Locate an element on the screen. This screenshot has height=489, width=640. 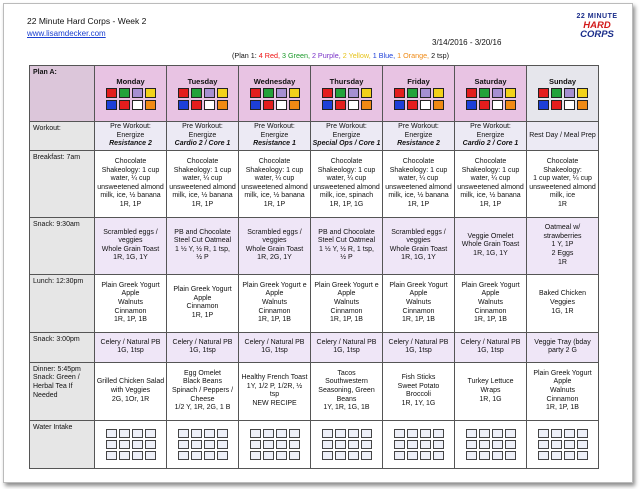
water-cell is located at coordinates (490, 444).